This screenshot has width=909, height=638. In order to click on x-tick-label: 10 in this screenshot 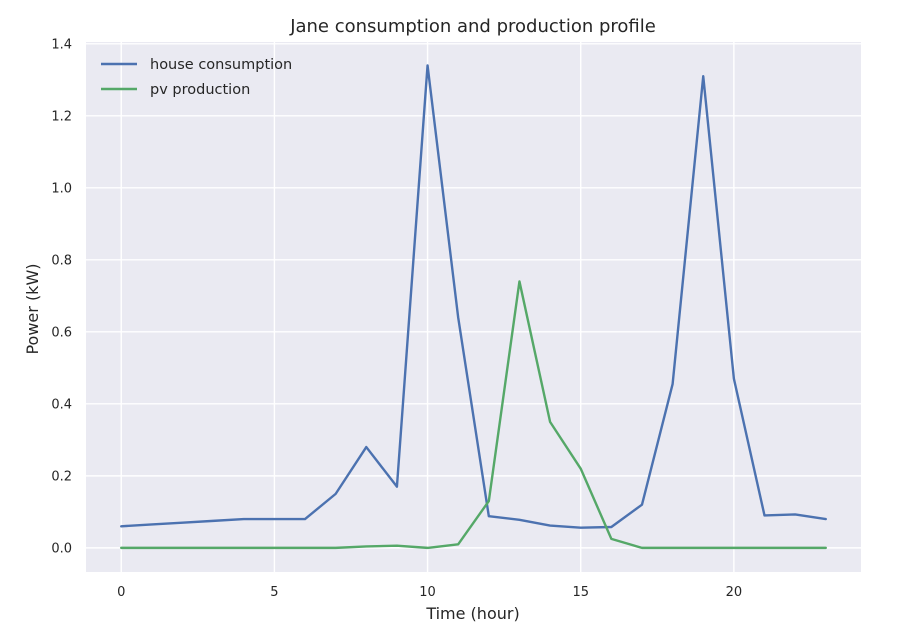, I will do `click(427, 592)`.